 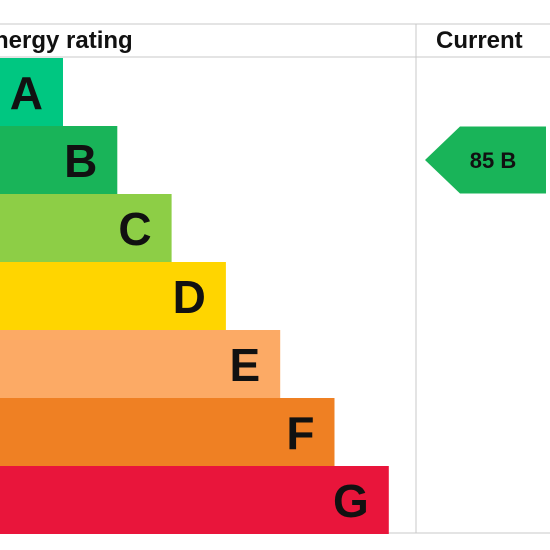 What do you see at coordinates (80, 161) in the screenshot?
I see `band-letter-b: B` at bounding box center [80, 161].